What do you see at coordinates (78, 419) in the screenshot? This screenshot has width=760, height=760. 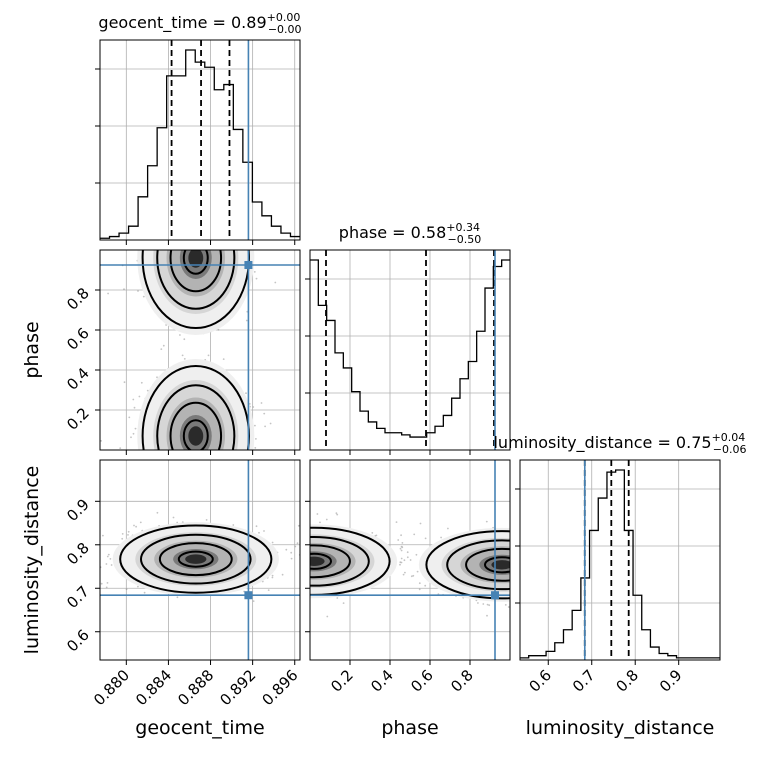 I see `ytick-label-phase-0: 0.2` at bounding box center [78, 419].